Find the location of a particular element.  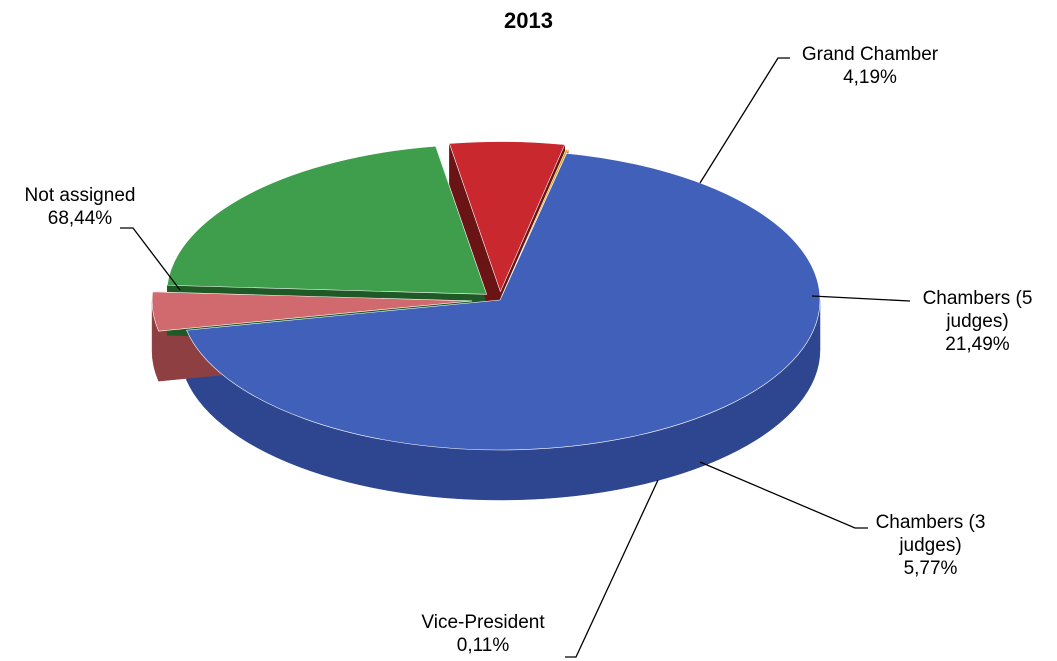

label-not-assigned: Not assigned 68,44% is located at coordinates (80, 207).